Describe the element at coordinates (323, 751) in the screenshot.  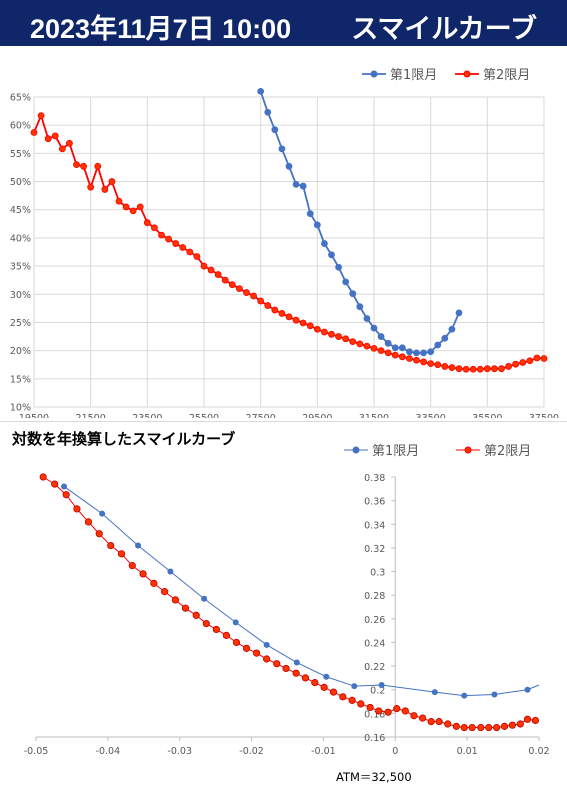
I see `chart2-x-tick-label: -0.01` at that location.